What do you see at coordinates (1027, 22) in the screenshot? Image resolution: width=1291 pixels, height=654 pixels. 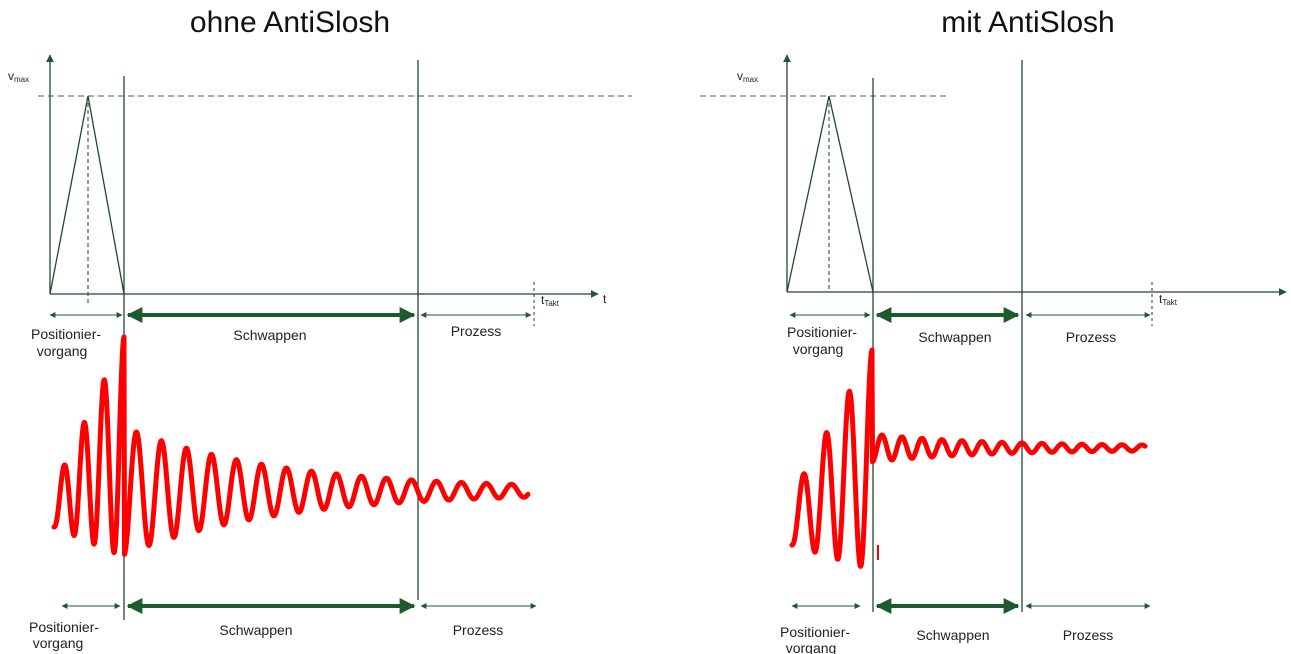 I see `panel-title: mit AntiSlosh` at bounding box center [1027, 22].